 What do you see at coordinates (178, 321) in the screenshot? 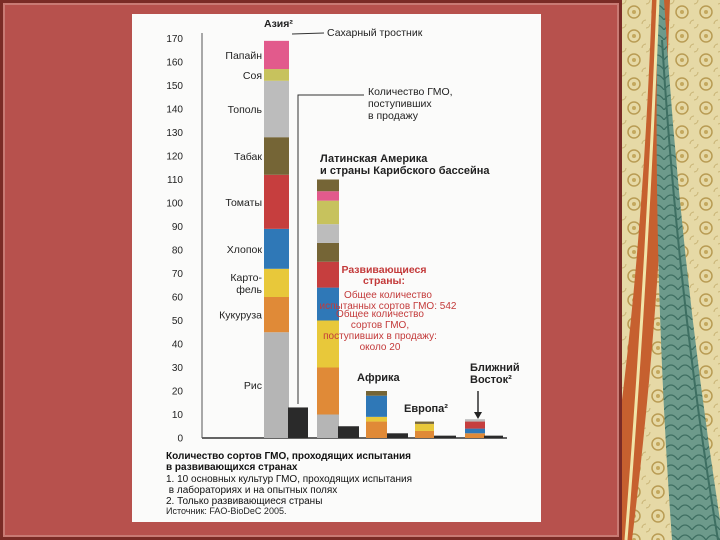
I see `y-tick-label: 50` at bounding box center [178, 321].